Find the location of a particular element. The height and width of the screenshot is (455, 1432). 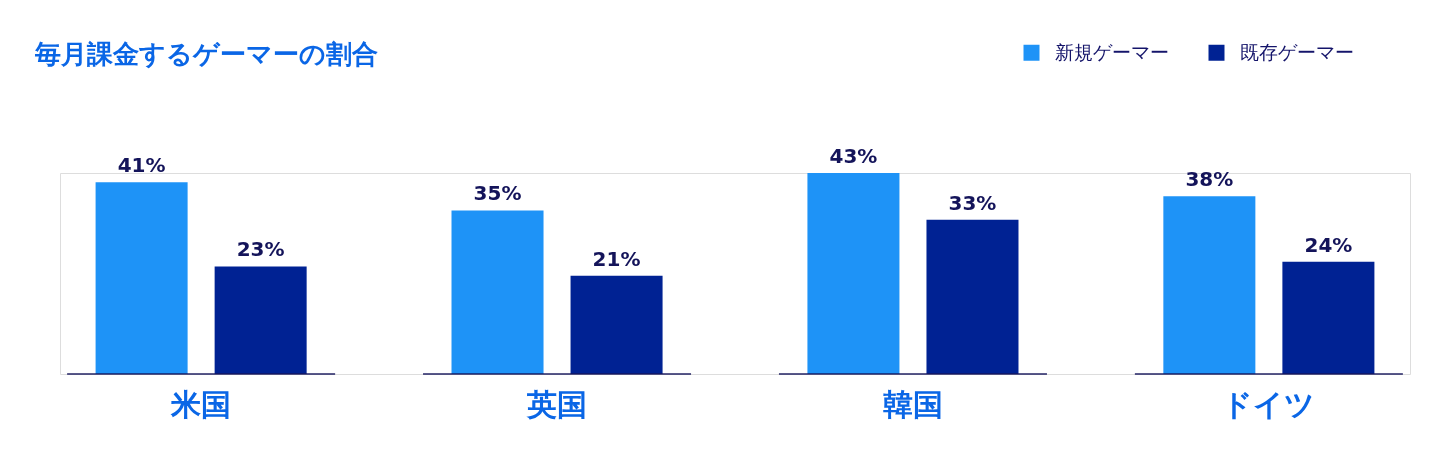

legend-label: 既存ゲーマー is located at coordinates (1297, 51).